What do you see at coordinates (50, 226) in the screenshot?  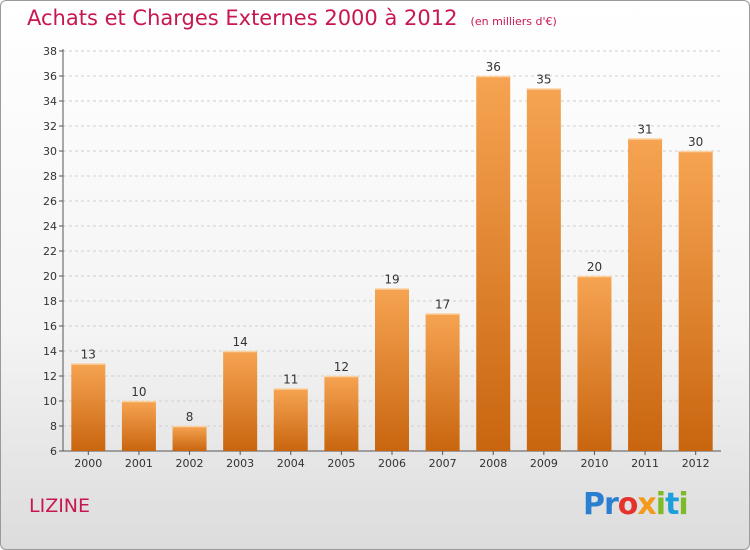 I see `y-tick-label: 24` at bounding box center [50, 226].